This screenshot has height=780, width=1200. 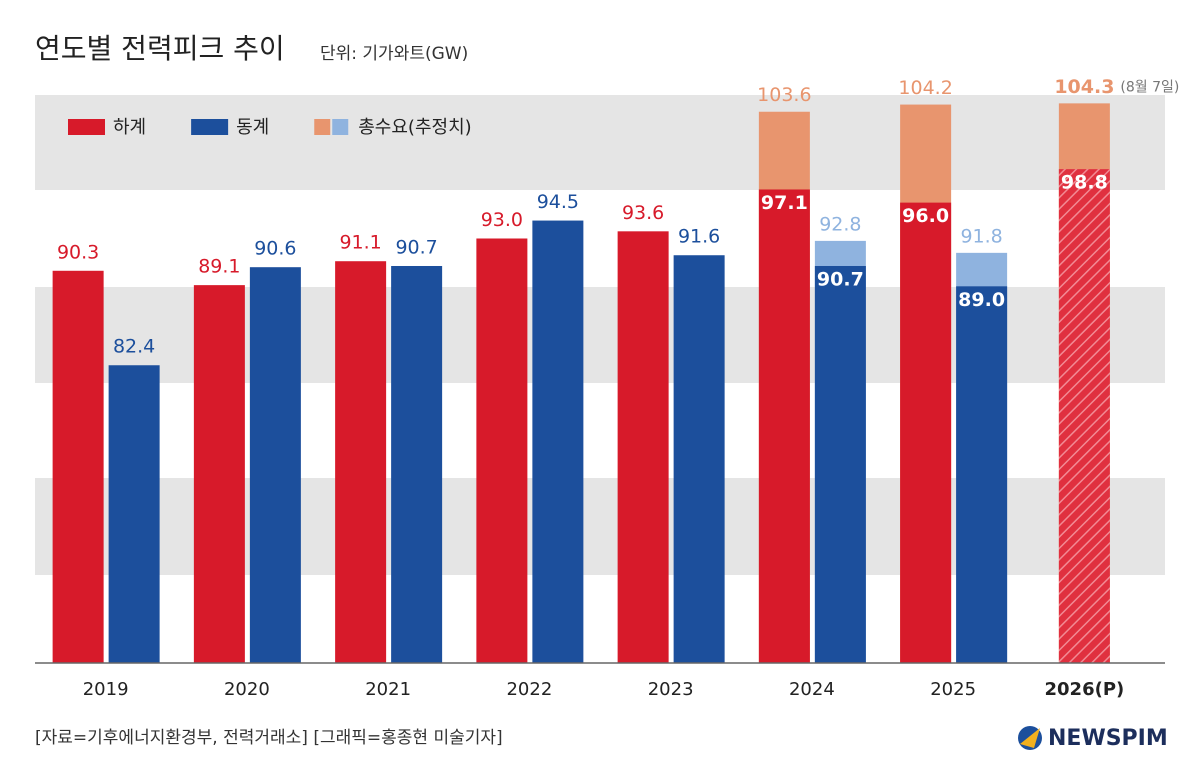 I want to click on value-label: 82.4, so click(x=134, y=347).